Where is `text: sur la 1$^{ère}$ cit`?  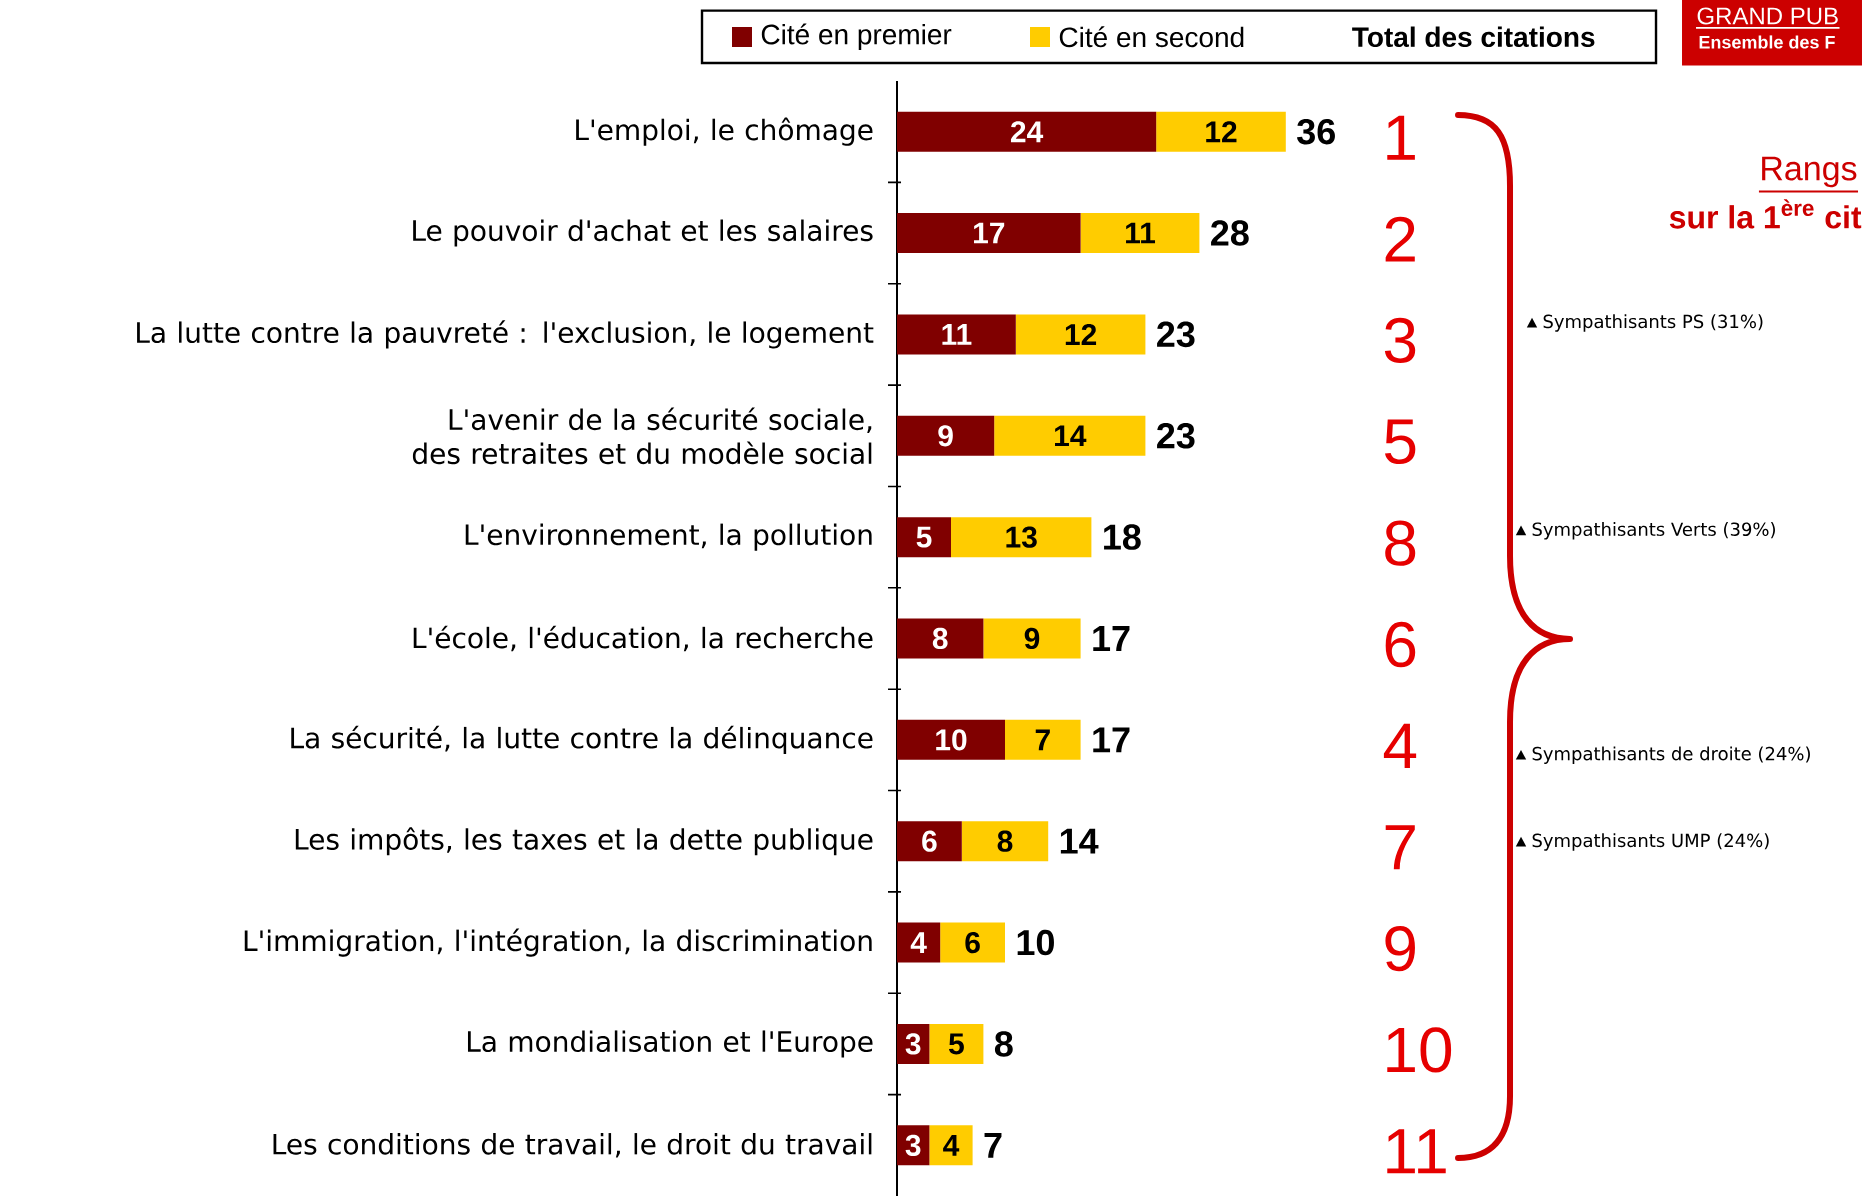 text: sur la 1$^{ère}$ cit is located at coordinates (1765, 214).